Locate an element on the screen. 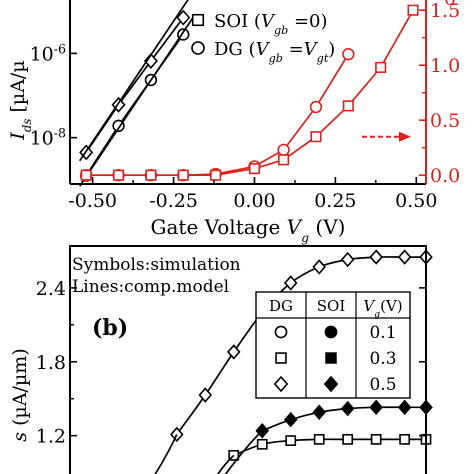 This screenshot has width=474, height=474. legend-table-vg-value: 0.1 is located at coordinates (382, 333).